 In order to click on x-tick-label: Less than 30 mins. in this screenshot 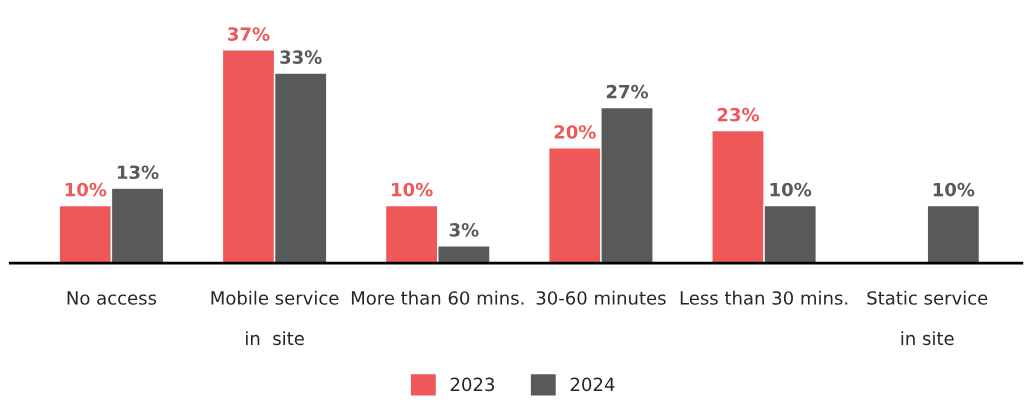, I will do `click(764, 297)`.